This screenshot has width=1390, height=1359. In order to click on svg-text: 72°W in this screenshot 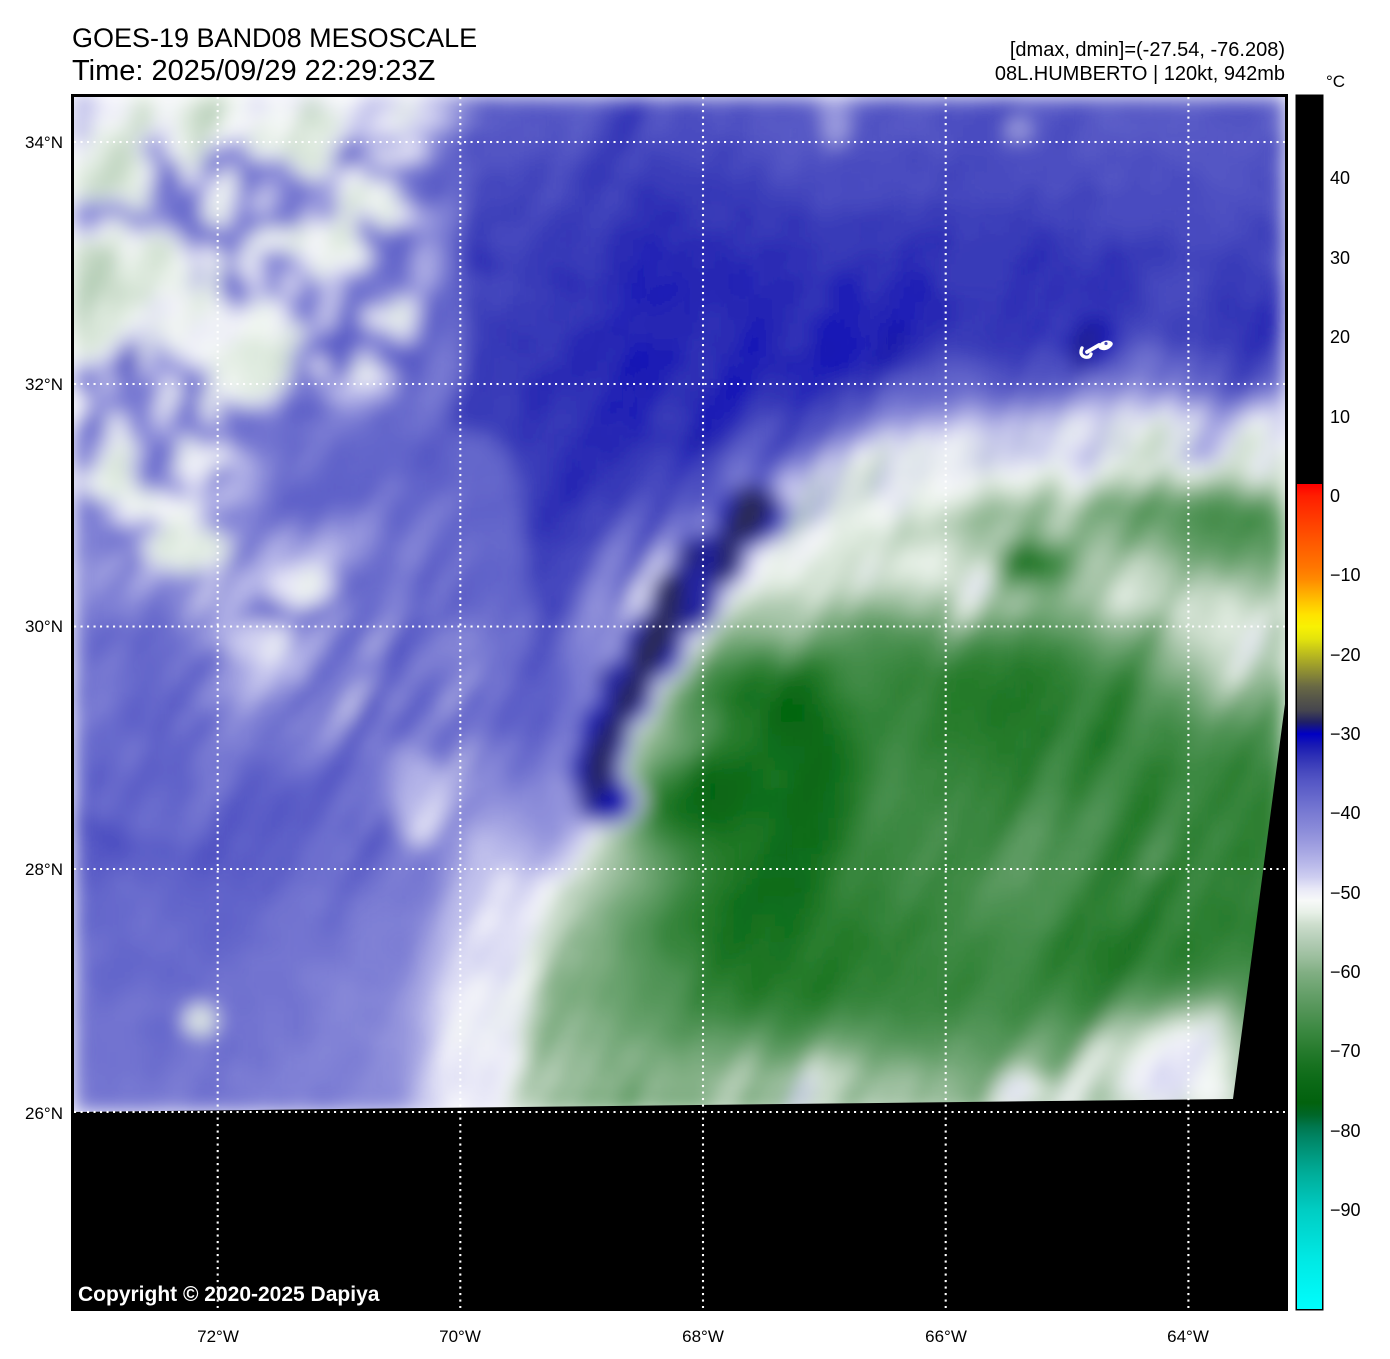, I will do `click(218, 1336)`.